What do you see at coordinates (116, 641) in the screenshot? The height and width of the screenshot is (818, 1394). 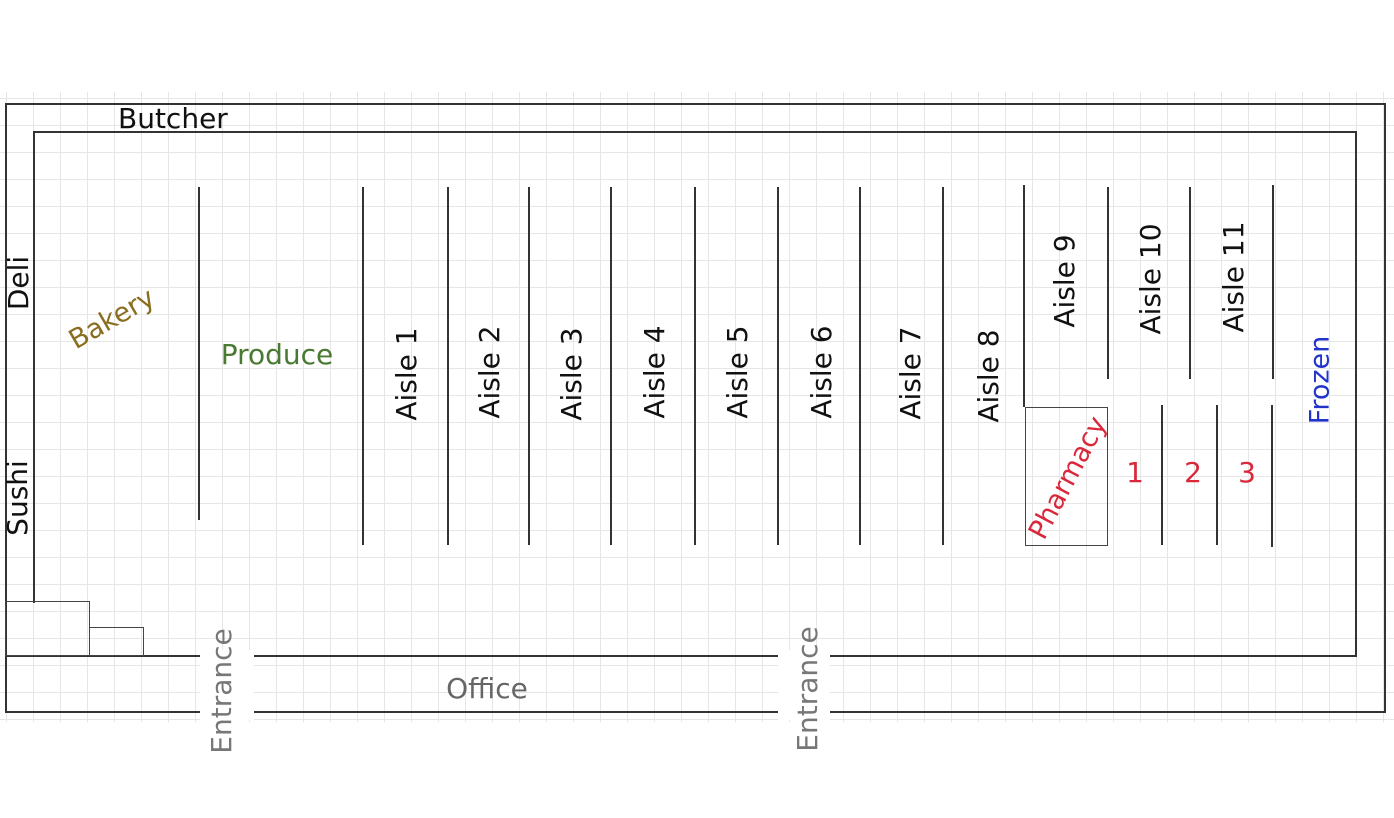 I see `storage-box-small` at bounding box center [116, 641].